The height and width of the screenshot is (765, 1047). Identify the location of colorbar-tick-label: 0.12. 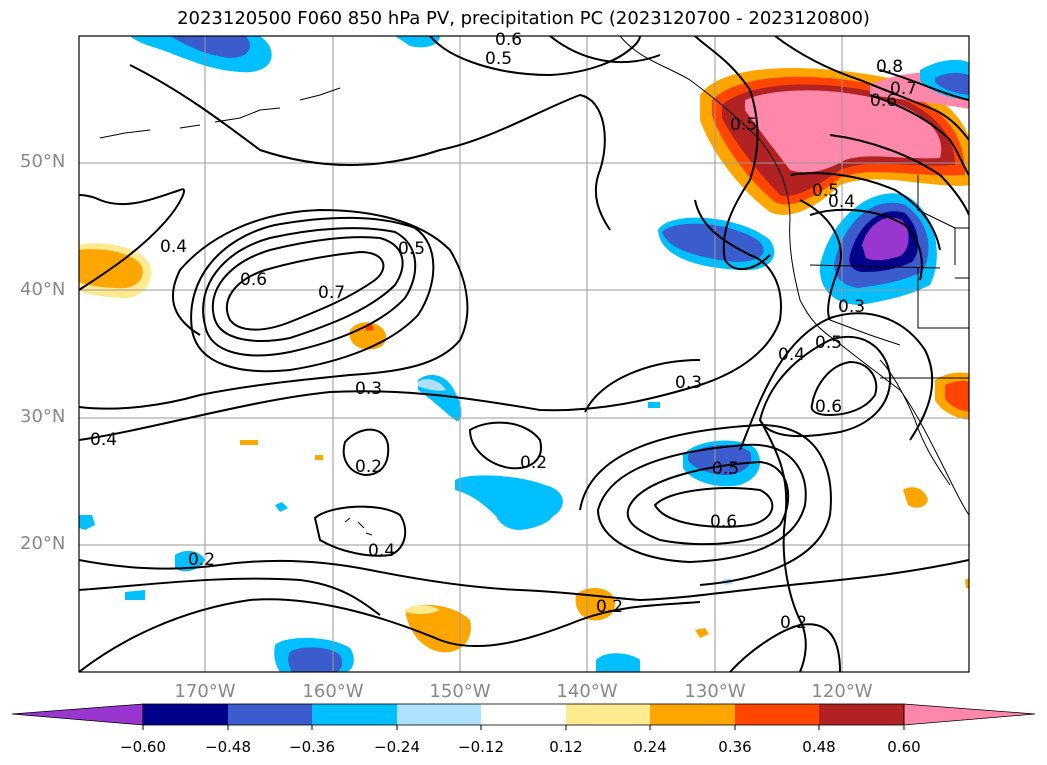
(566, 747).